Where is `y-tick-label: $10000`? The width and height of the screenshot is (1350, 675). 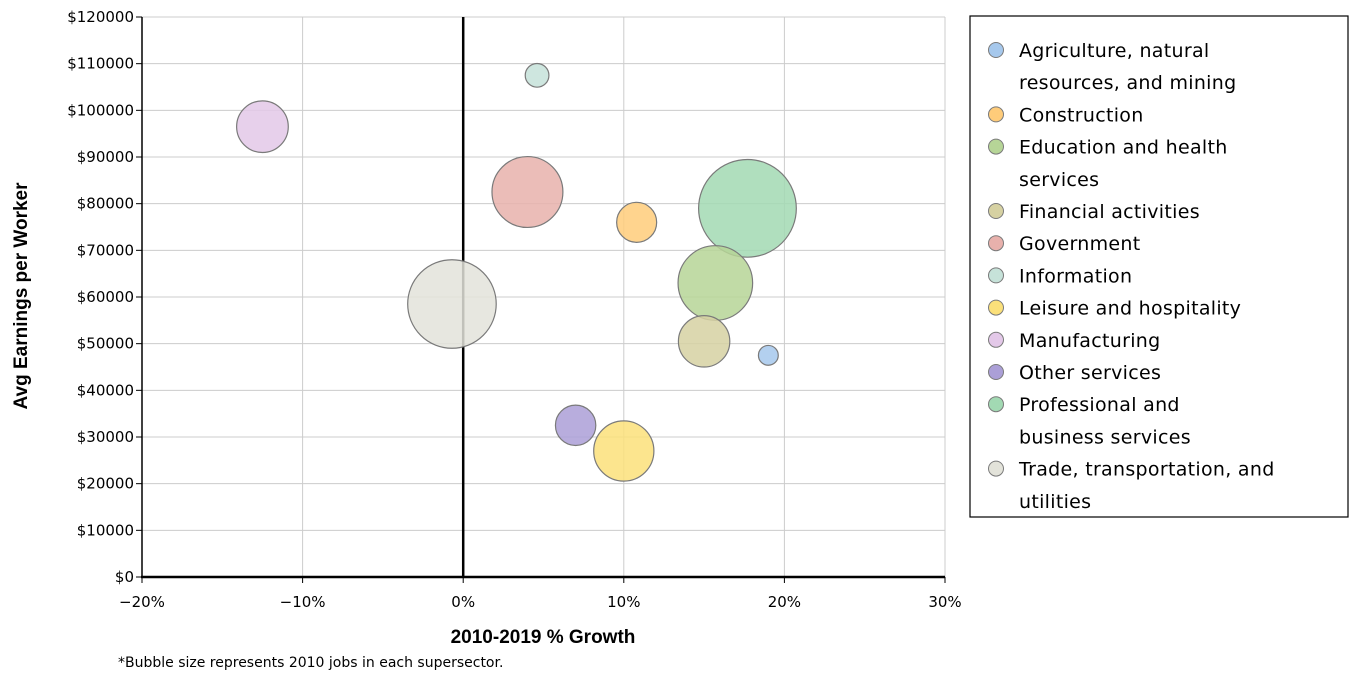
y-tick-label: $10000 is located at coordinates (105, 530).